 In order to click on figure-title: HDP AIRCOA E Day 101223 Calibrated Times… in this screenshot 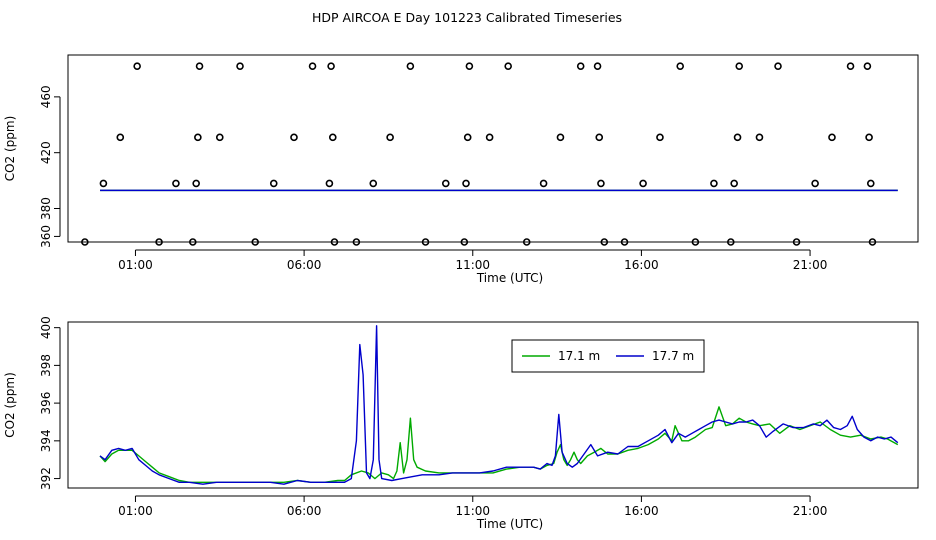, I will do `click(467, 17)`.